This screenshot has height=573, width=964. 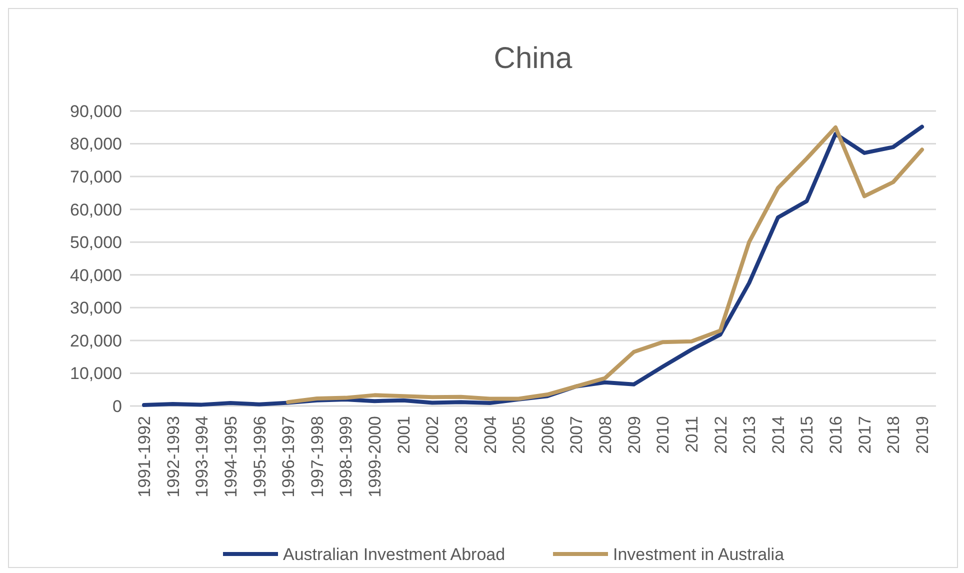 What do you see at coordinates (836, 435) in the screenshot?
I see `x-tick-label: 2016` at bounding box center [836, 435].